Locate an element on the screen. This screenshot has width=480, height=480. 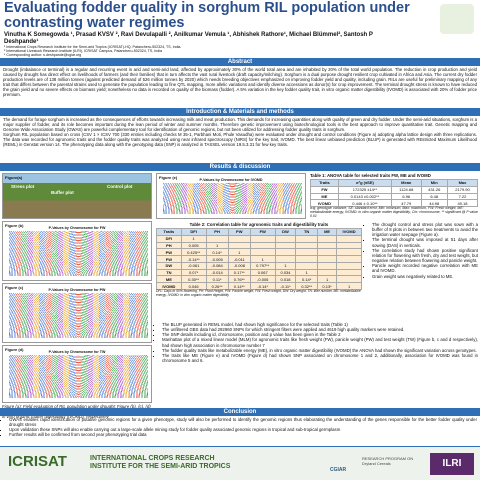
cell: 0.30** is located at coordinates (193, 279).